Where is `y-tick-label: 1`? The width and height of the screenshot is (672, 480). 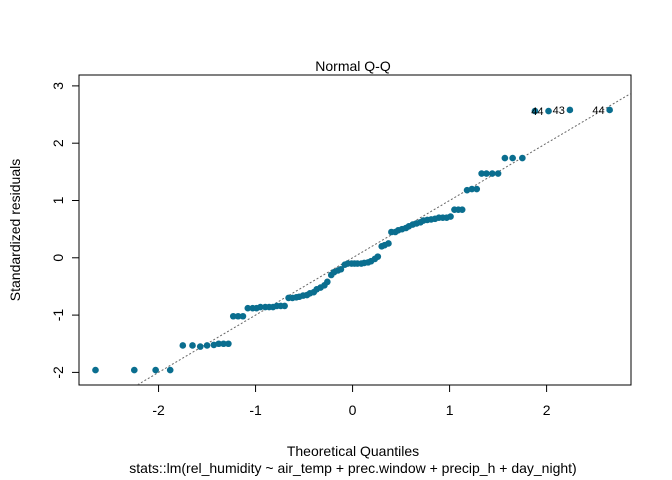 y-tick-label: 1 is located at coordinates (58, 200).